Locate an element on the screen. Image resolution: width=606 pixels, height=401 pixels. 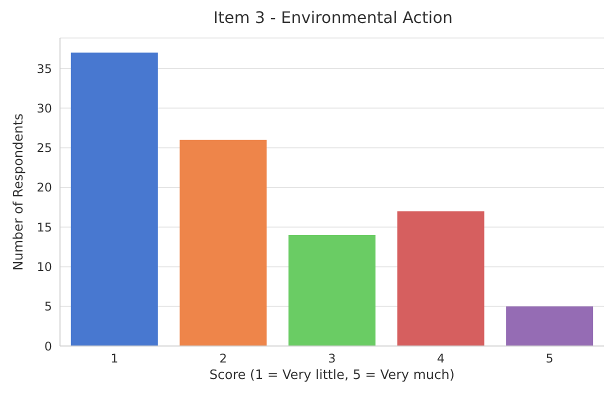
y-tick-label: 20 is located at coordinates (44, 187).